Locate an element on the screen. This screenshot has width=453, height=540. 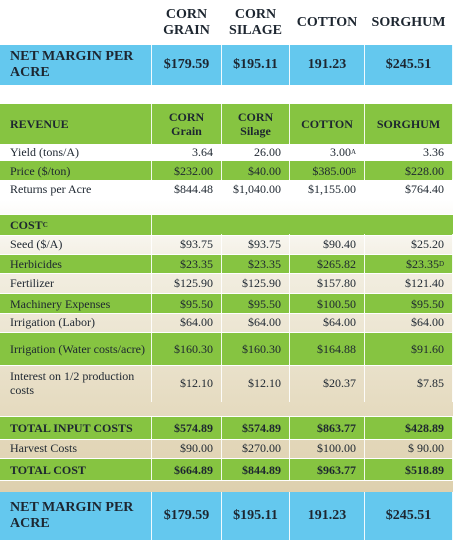
cell-text: $23.35 is located at coordinates (422, 264).